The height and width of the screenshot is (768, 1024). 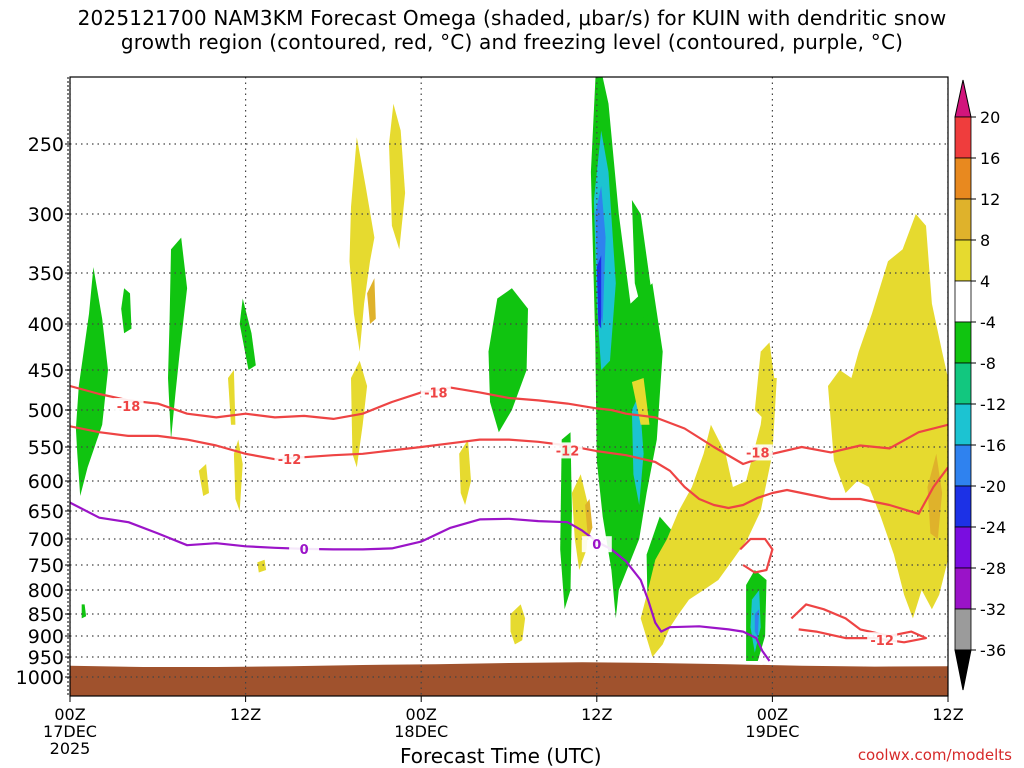 What do you see at coordinates (501, 756) in the screenshot?
I see `x-axis-label: Forecast Time (UTC)` at bounding box center [501, 756].